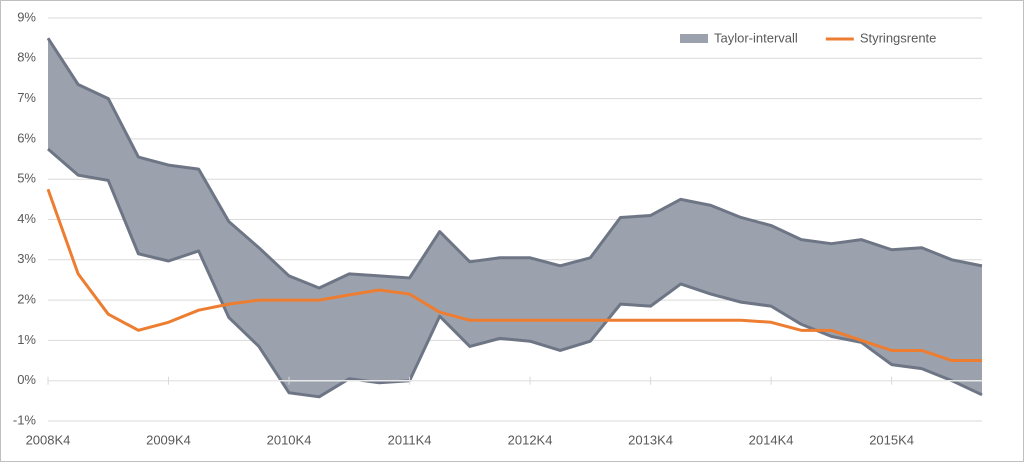  I want to click on legend-label: Styringsrente, so click(898, 37).